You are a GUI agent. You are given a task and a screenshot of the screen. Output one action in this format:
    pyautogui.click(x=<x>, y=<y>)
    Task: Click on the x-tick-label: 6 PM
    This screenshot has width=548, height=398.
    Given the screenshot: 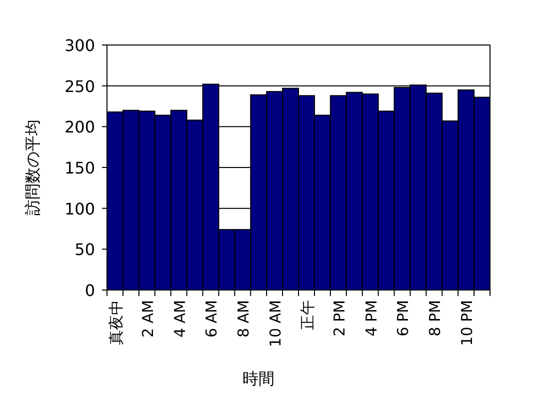 What is the action you would take?
    pyautogui.click(x=403, y=318)
    